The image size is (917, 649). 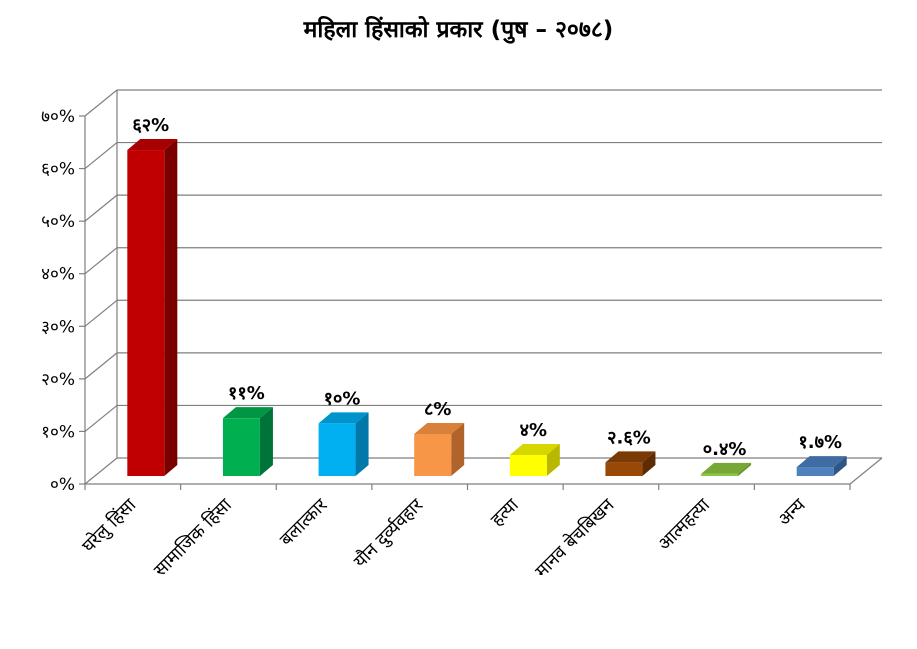 I want to click on y-tick-label: ४०%, so click(x=58, y=275).